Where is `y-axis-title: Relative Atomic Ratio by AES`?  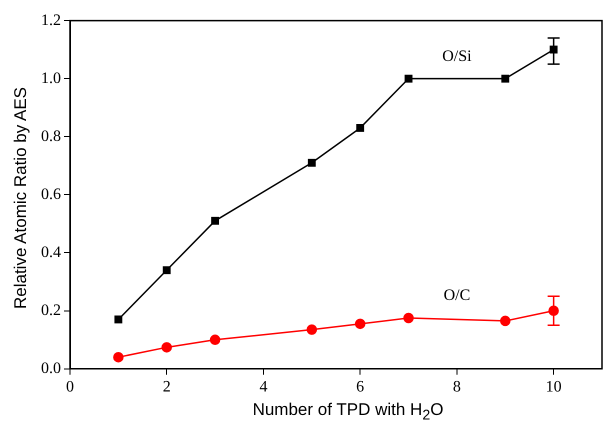 y-axis-title: Relative Atomic Ratio by AES is located at coordinates (21, 198).